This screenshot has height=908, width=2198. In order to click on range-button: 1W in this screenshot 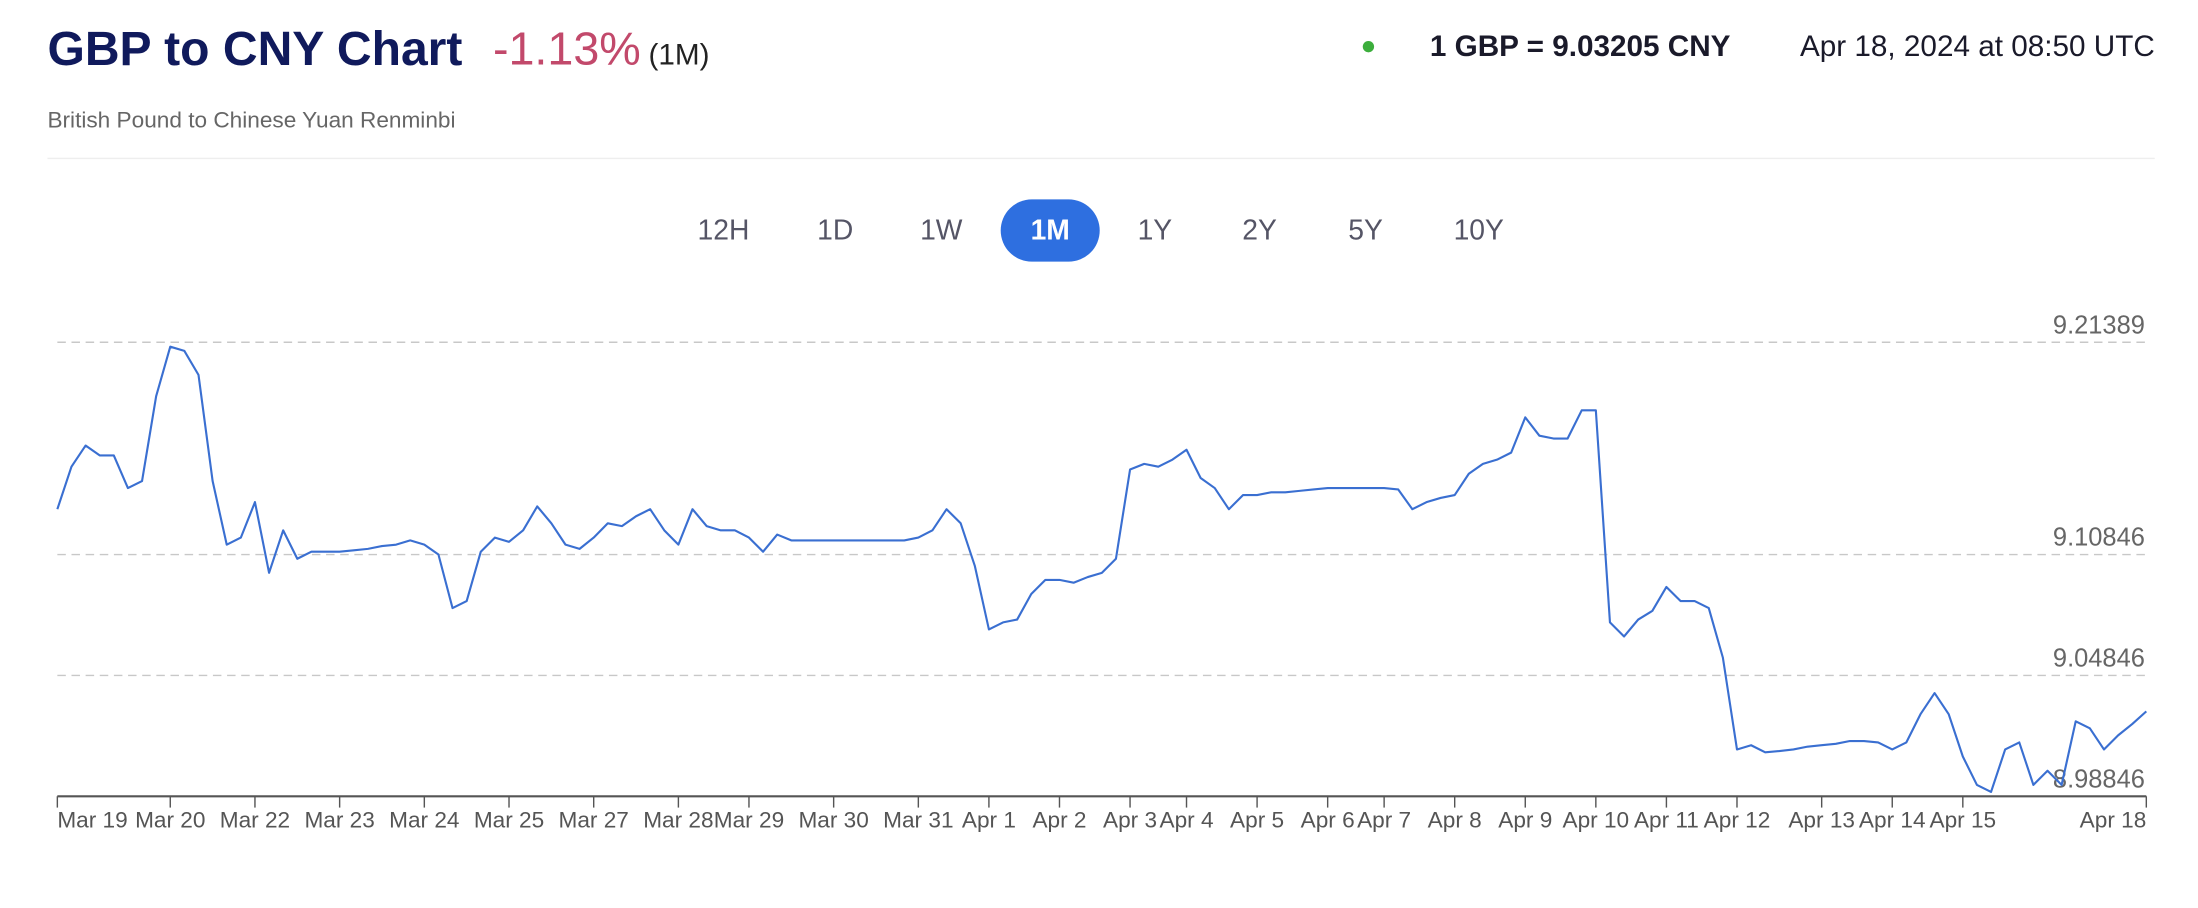, I will do `click(941, 229)`.